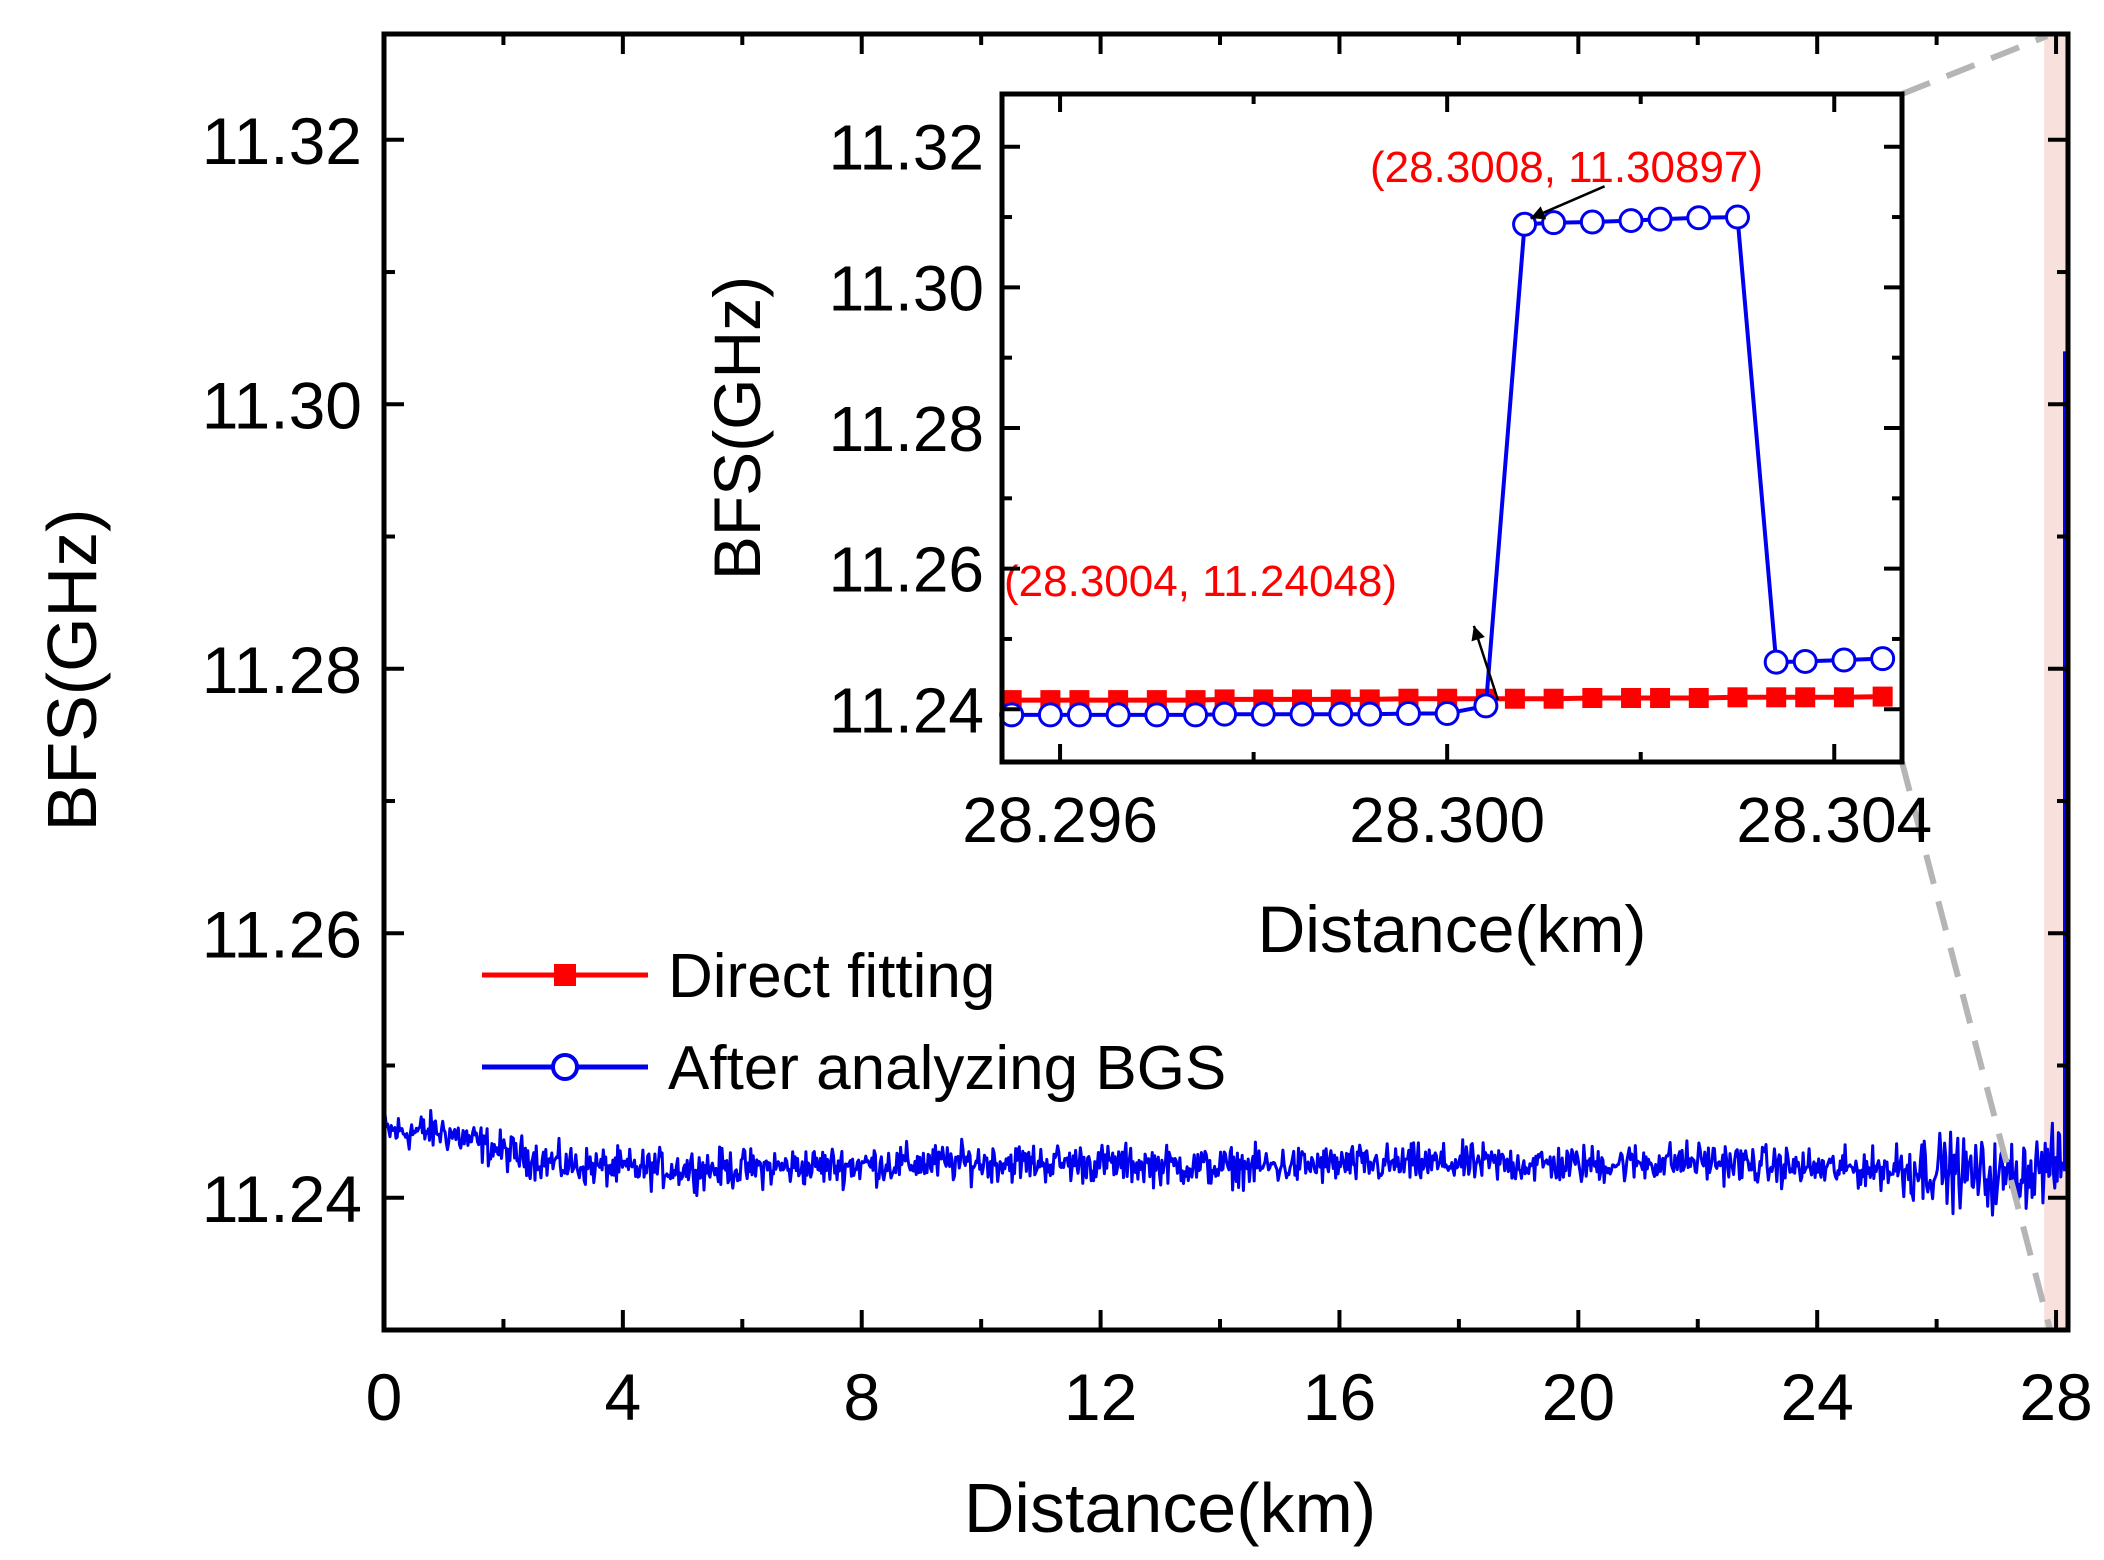 This screenshot has height=1560, width=2104. What do you see at coordinates (906, 710) in the screenshot?
I see `inset-y-tick-label: 11.24` at bounding box center [906, 710].